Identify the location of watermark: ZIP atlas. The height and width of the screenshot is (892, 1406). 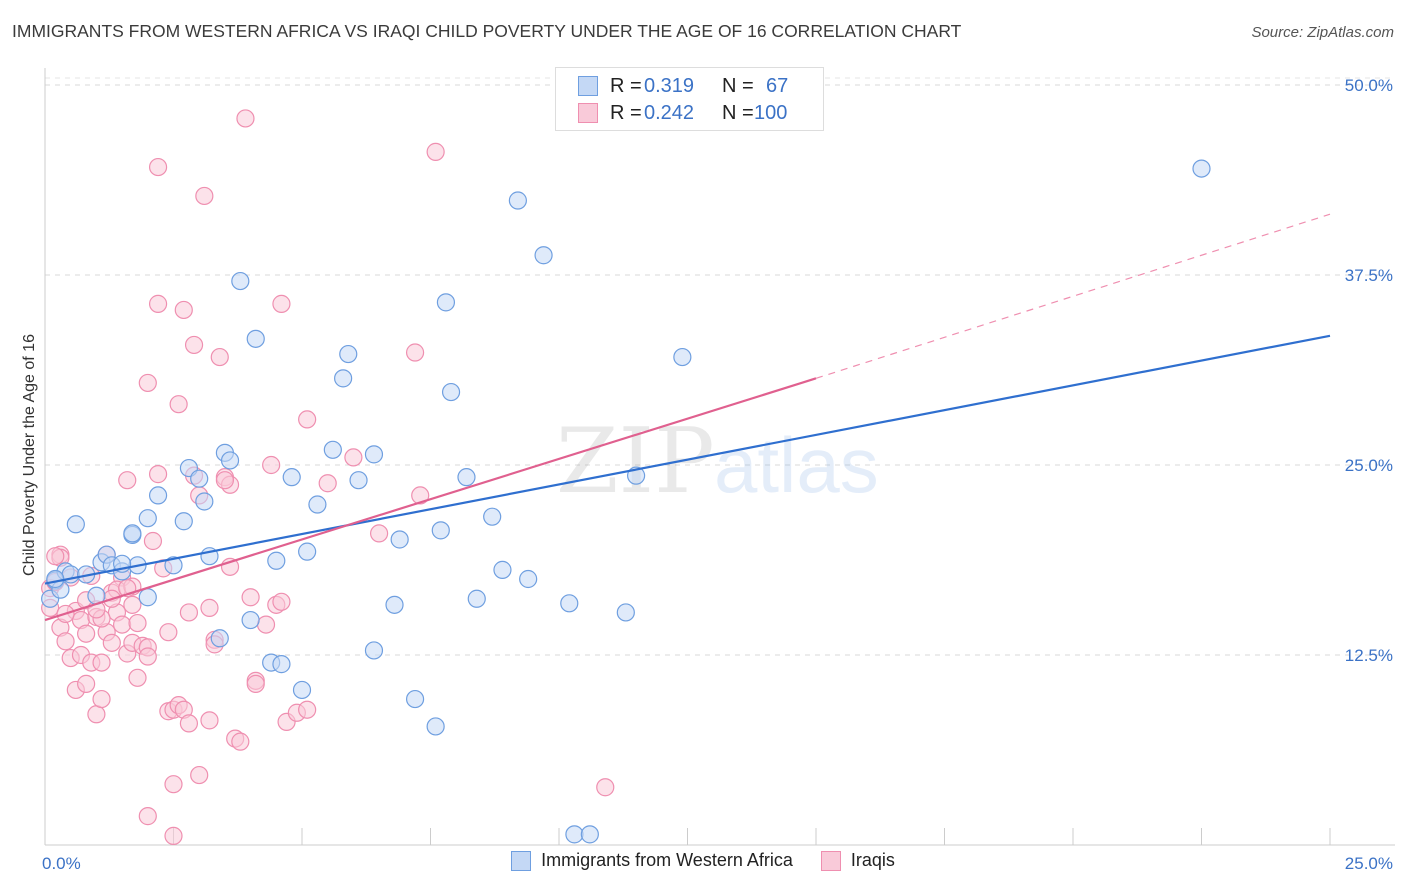
(717, 461).